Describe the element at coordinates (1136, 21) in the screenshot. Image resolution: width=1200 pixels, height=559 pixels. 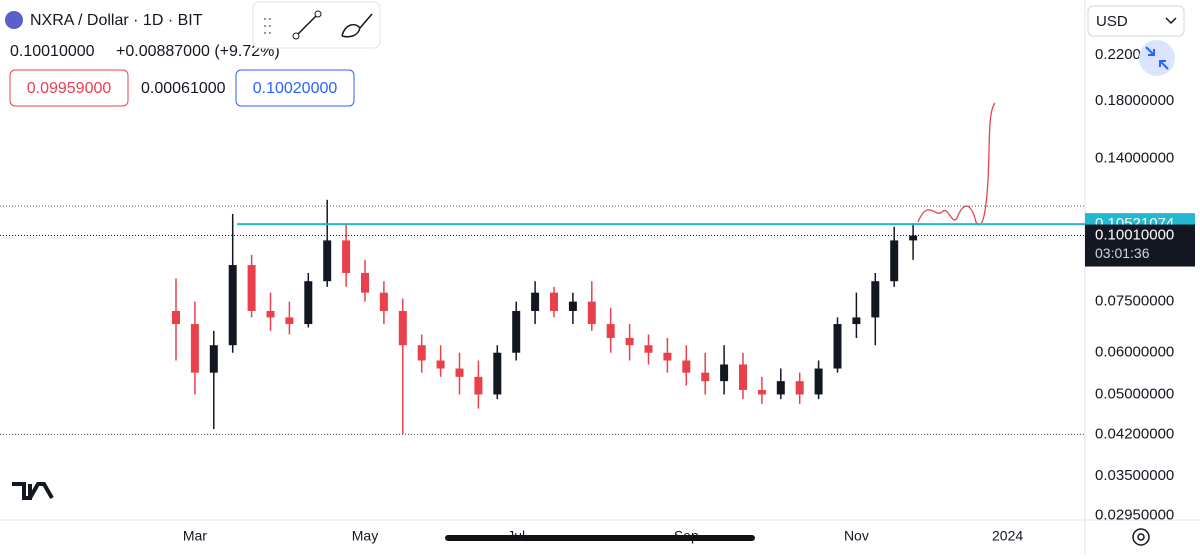
I see `currency-select` at that location.